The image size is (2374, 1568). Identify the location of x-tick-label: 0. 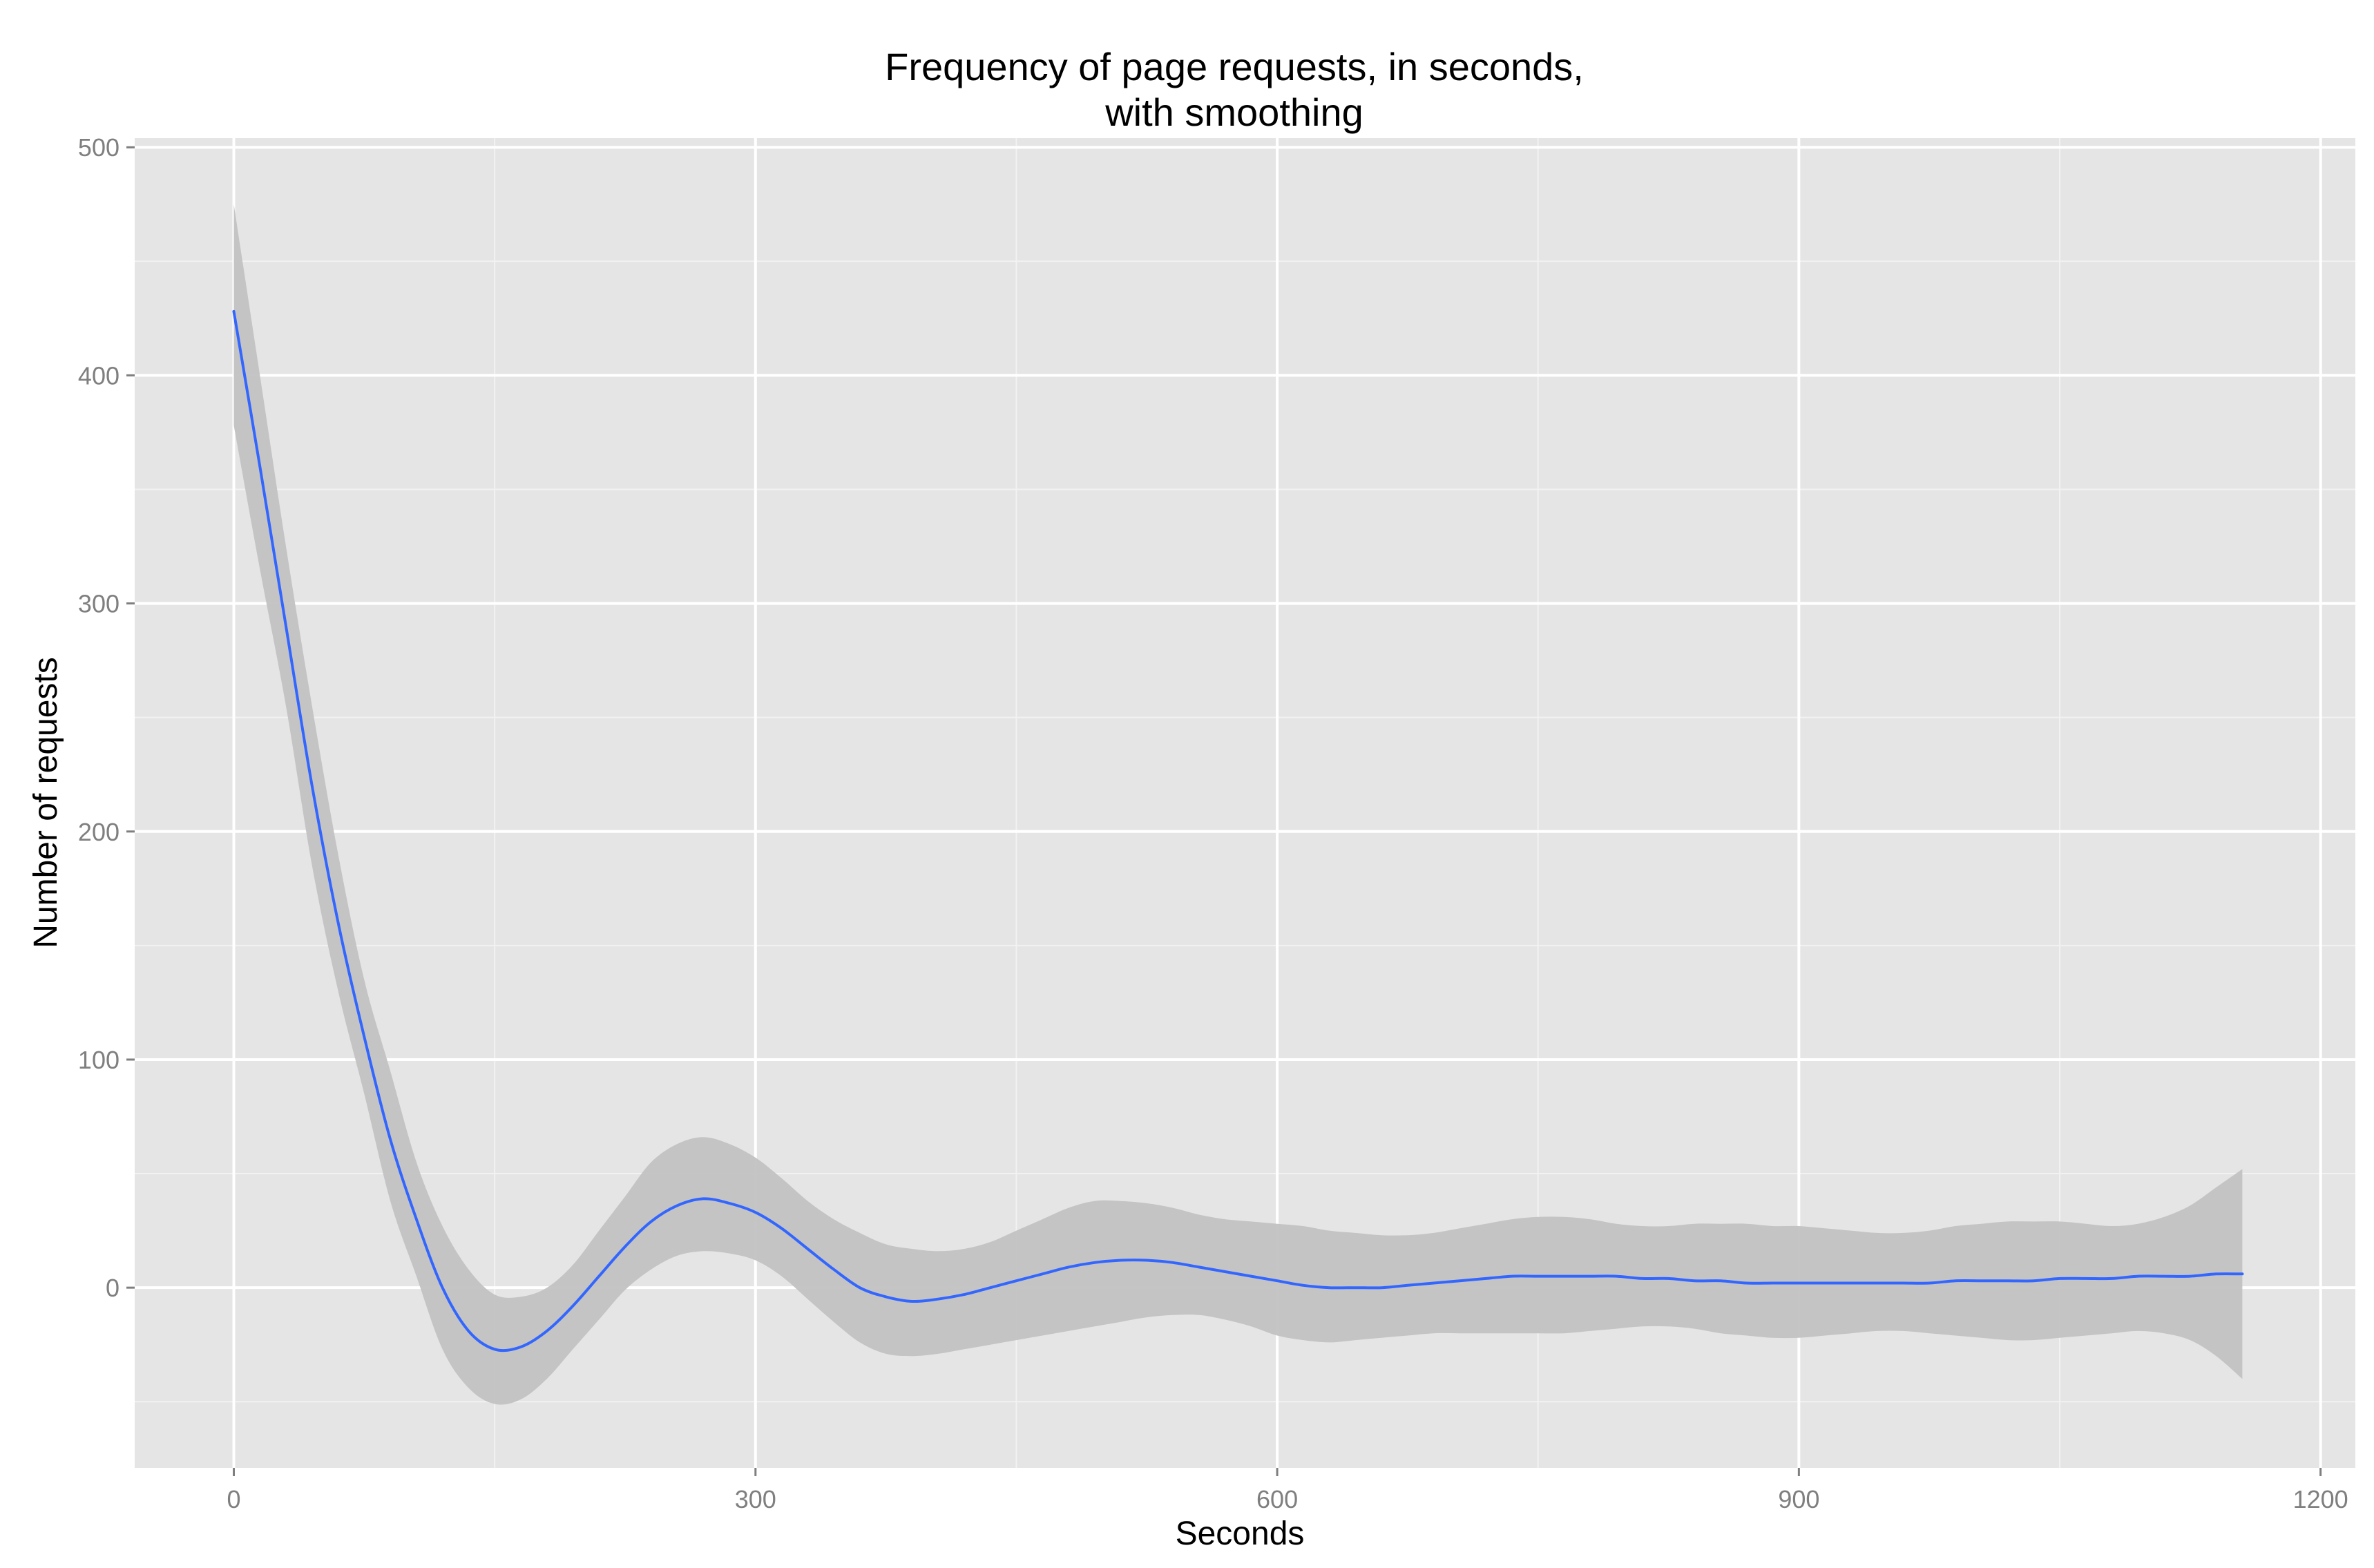
(233, 1499).